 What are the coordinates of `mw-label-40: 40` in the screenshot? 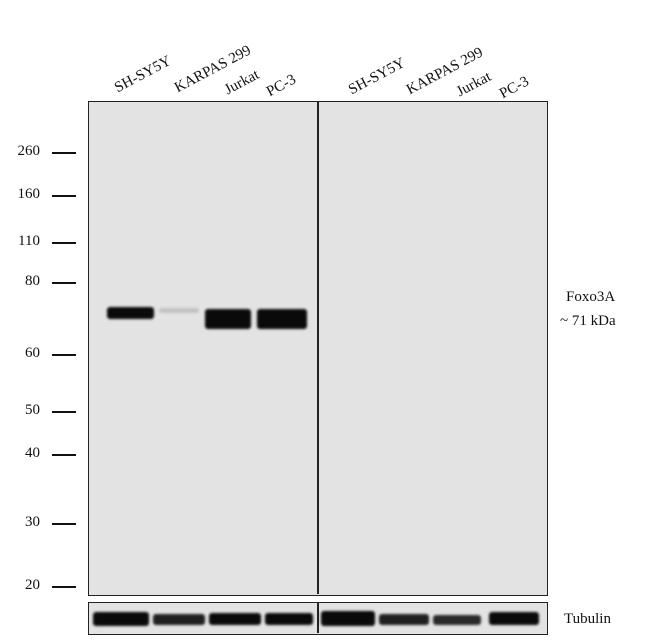 It's located at (32, 453).